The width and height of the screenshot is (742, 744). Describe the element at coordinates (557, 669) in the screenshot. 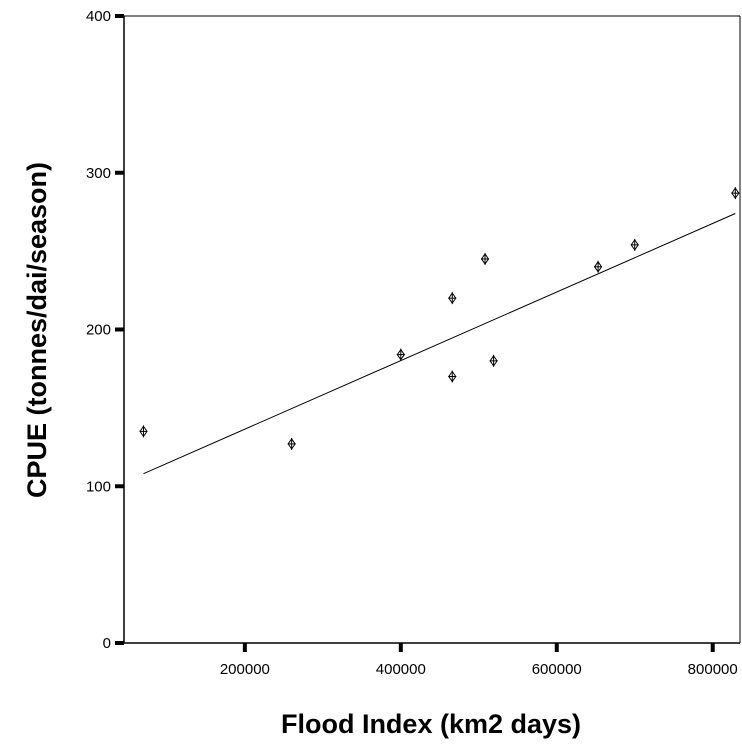

I see `x-tick-label: 600000` at that location.